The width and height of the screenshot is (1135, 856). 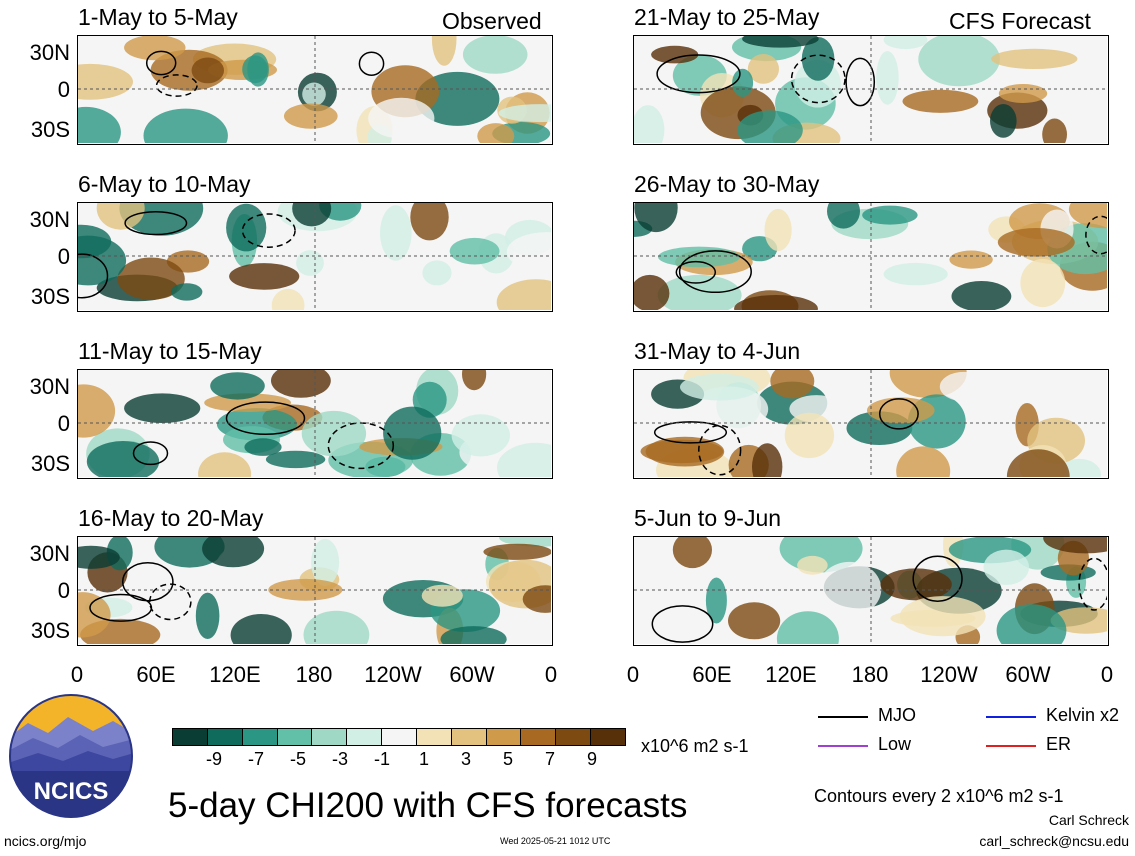 What do you see at coordinates (1059, 744) in the screenshot?
I see `er-legend-label: ER` at bounding box center [1059, 744].